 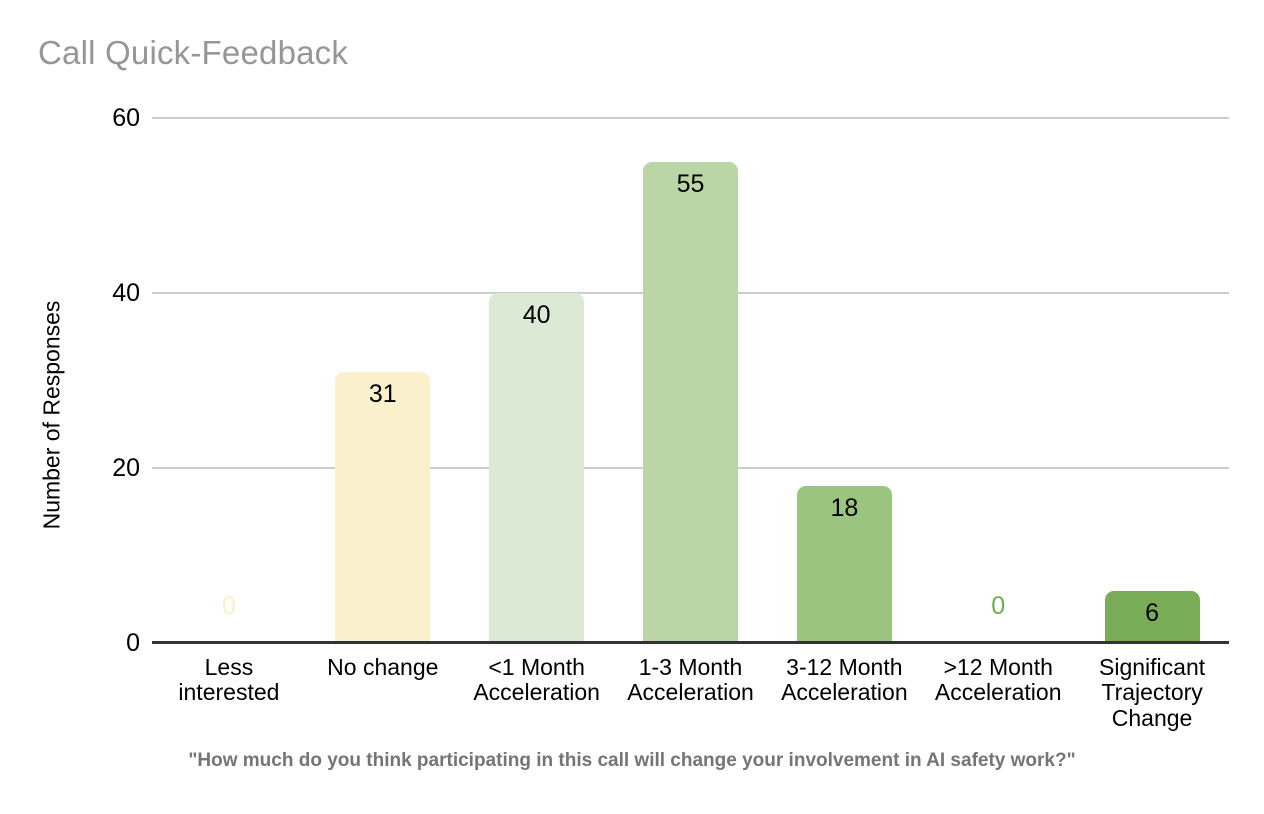 I want to click on bar-column: 18, so click(x=844, y=380).